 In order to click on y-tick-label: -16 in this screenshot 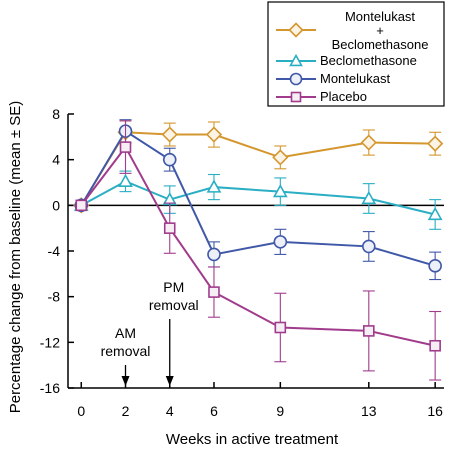, I will do `click(50, 388)`.